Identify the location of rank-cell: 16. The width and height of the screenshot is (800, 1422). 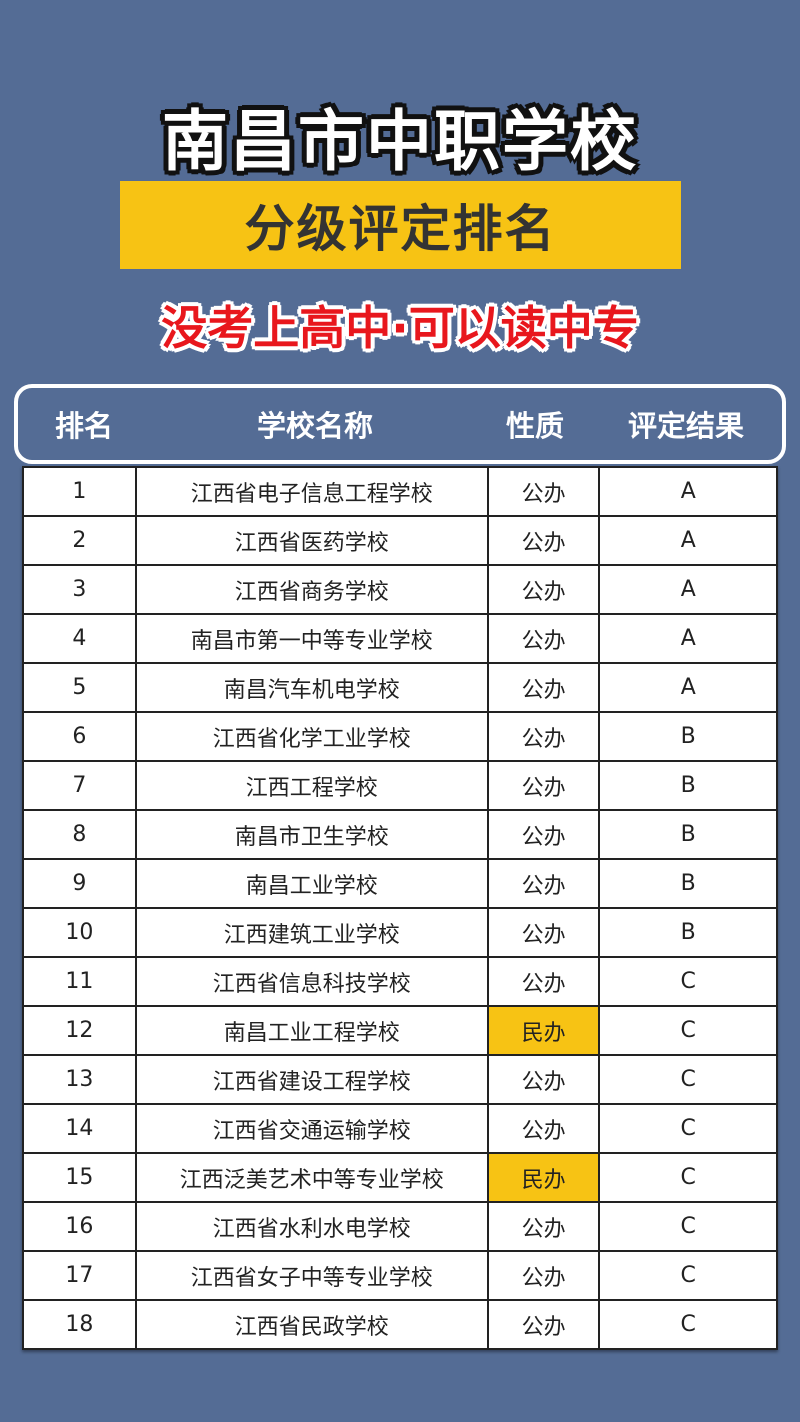
(79, 1226).